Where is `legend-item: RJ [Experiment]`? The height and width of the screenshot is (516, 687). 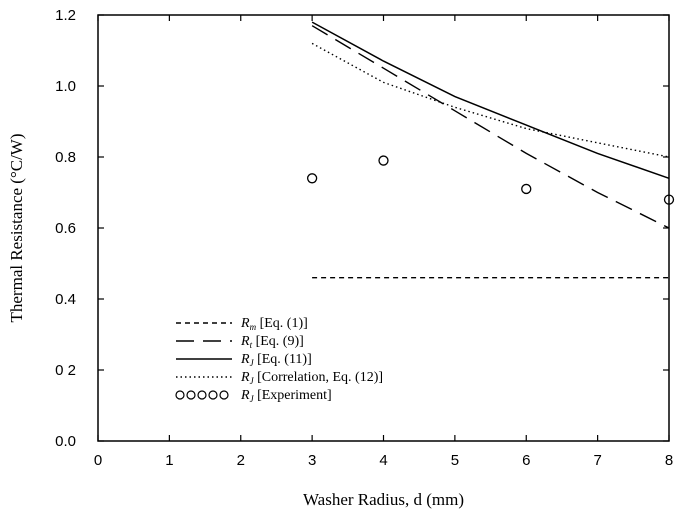
legend-item: RJ [Experiment] is located at coordinates (253, 396).